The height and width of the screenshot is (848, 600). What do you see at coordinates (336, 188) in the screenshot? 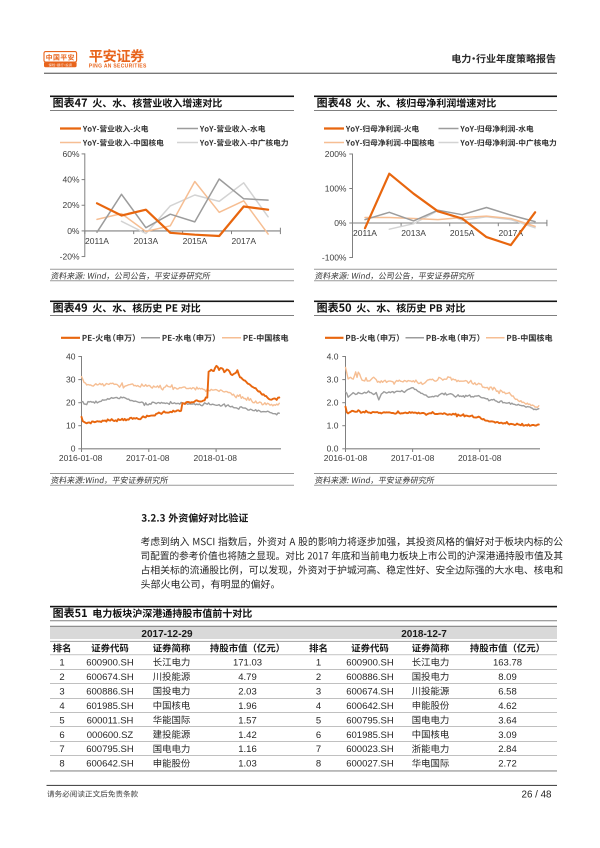
I see `svg-text: 100%` at bounding box center [336, 188].